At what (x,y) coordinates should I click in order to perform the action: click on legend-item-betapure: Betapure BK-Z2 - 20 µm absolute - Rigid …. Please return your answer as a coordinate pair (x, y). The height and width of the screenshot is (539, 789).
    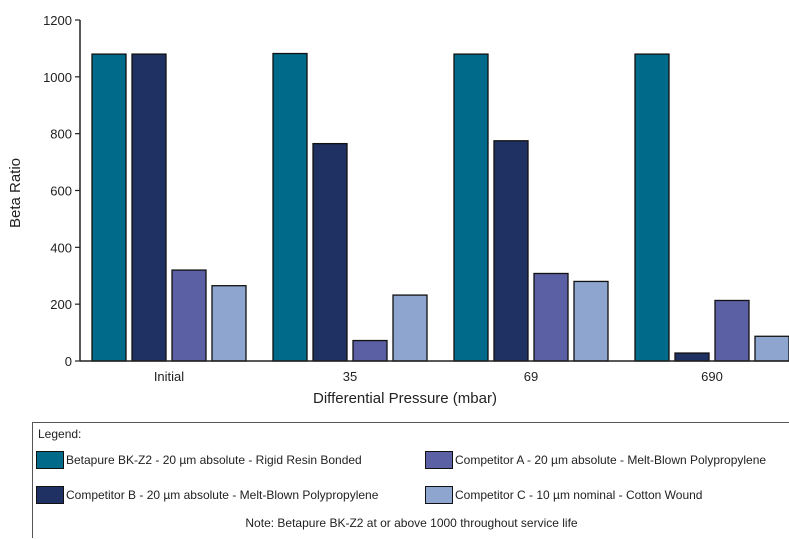
    Looking at the image, I should click on (199, 460).